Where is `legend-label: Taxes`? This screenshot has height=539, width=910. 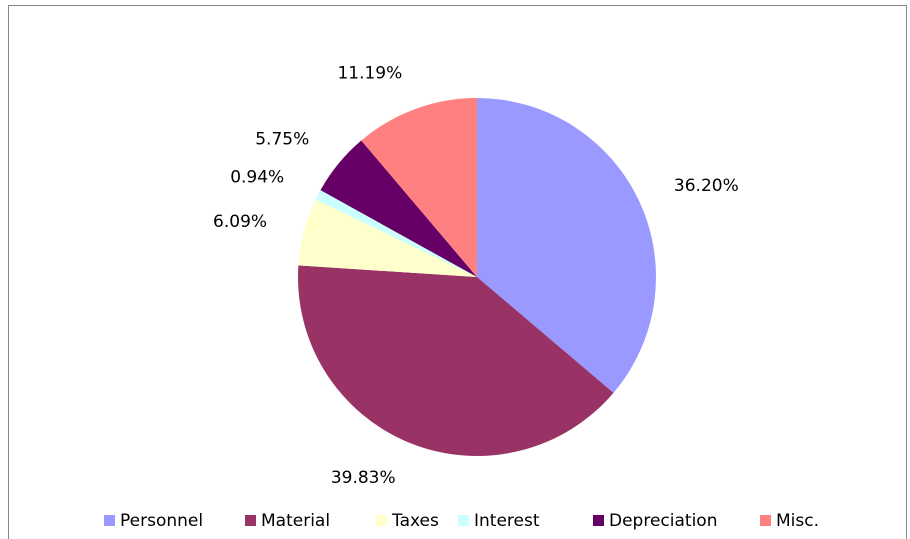 legend-label: Taxes is located at coordinates (415, 521).